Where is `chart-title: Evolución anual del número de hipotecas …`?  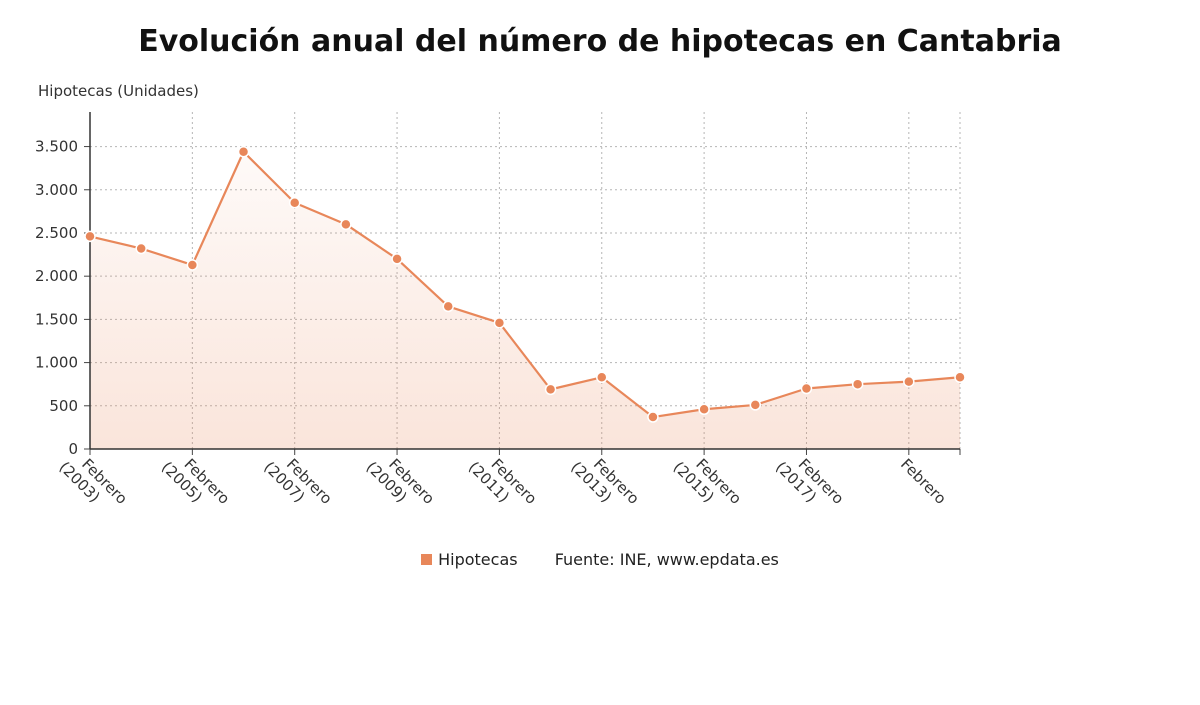
chart-title: Evolución anual del número de hipotecas … is located at coordinates (600, 41).